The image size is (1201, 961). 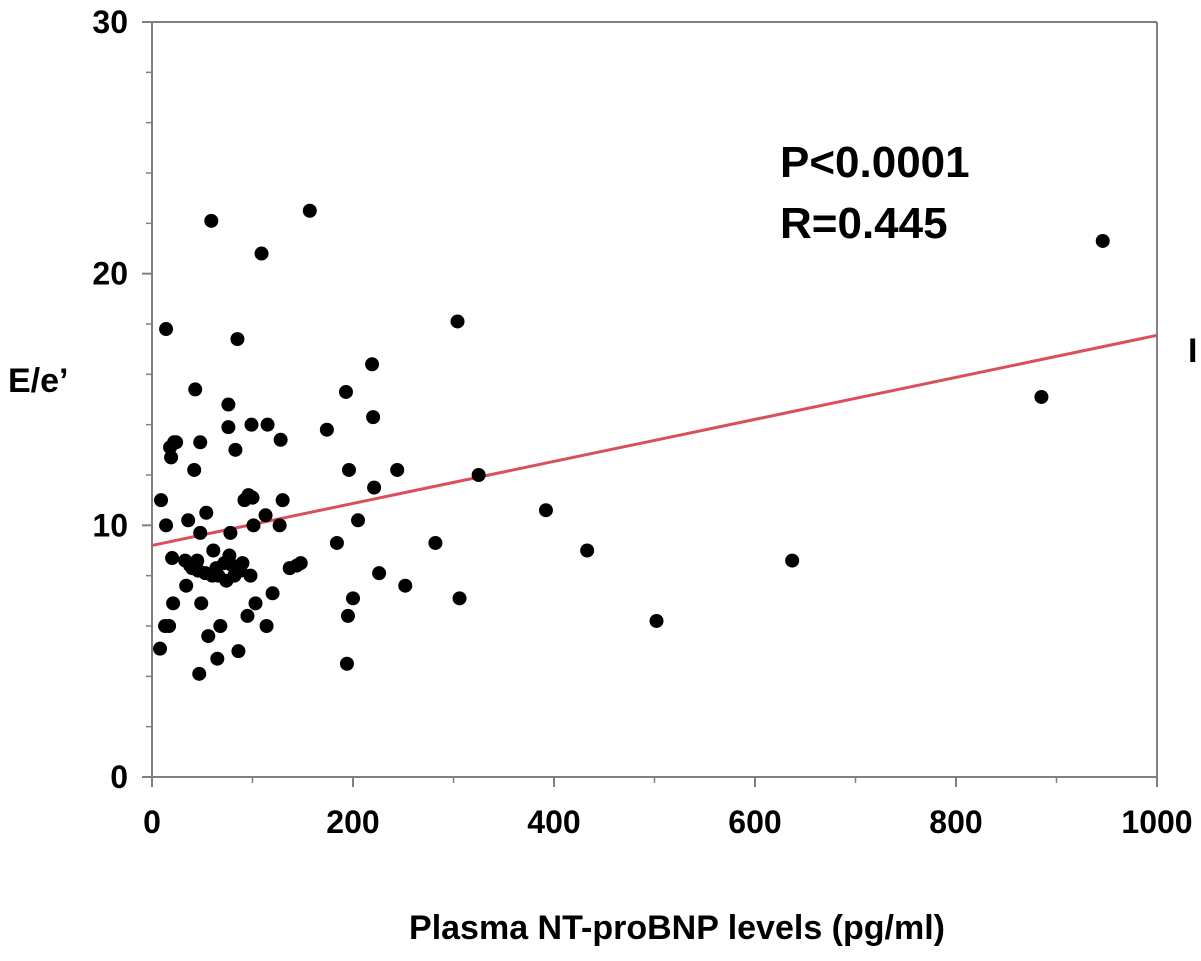 What do you see at coordinates (677, 928) in the screenshot?
I see `x-axis-title: Plasma NT-proBNP levels (pg/ml)` at bounding box center [677, 928].